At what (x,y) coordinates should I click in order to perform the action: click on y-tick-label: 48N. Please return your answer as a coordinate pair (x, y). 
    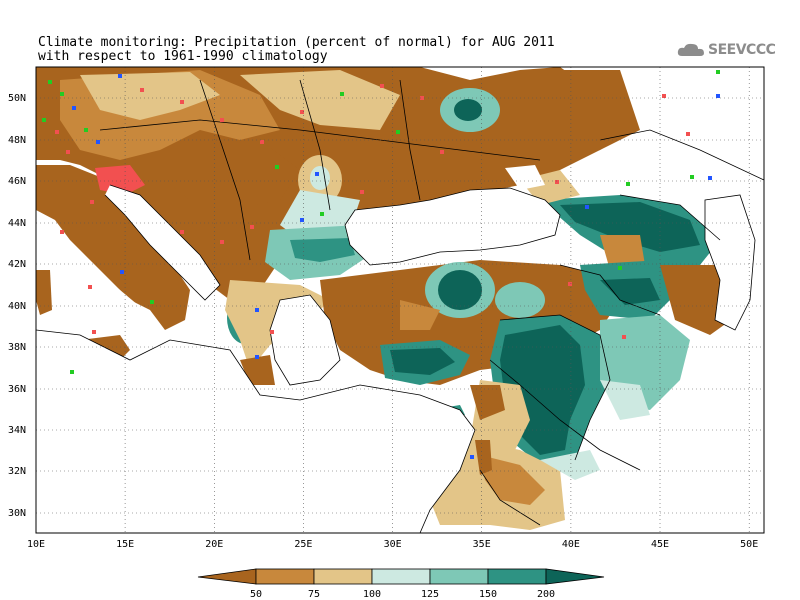
    Looking at the image, I should click on (17, 140).